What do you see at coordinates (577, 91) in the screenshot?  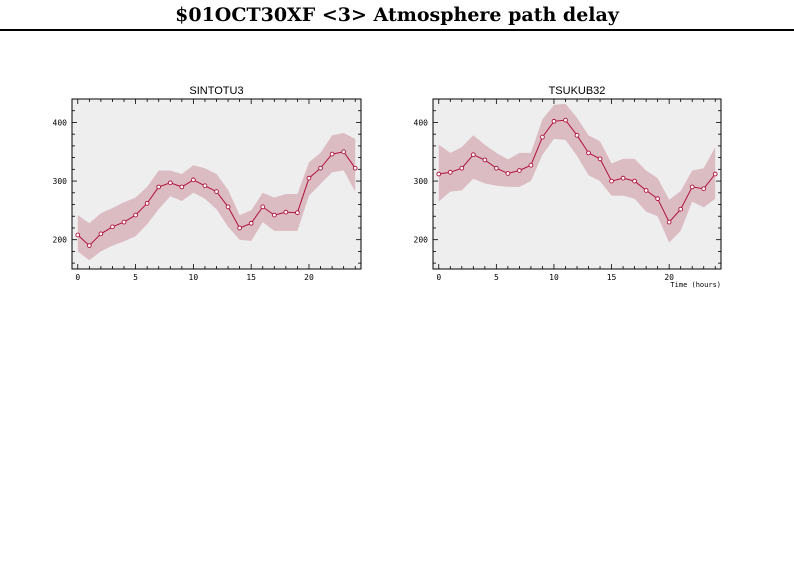 I see `chart-title: TSUKUB32` at bounding box center [577, 91].